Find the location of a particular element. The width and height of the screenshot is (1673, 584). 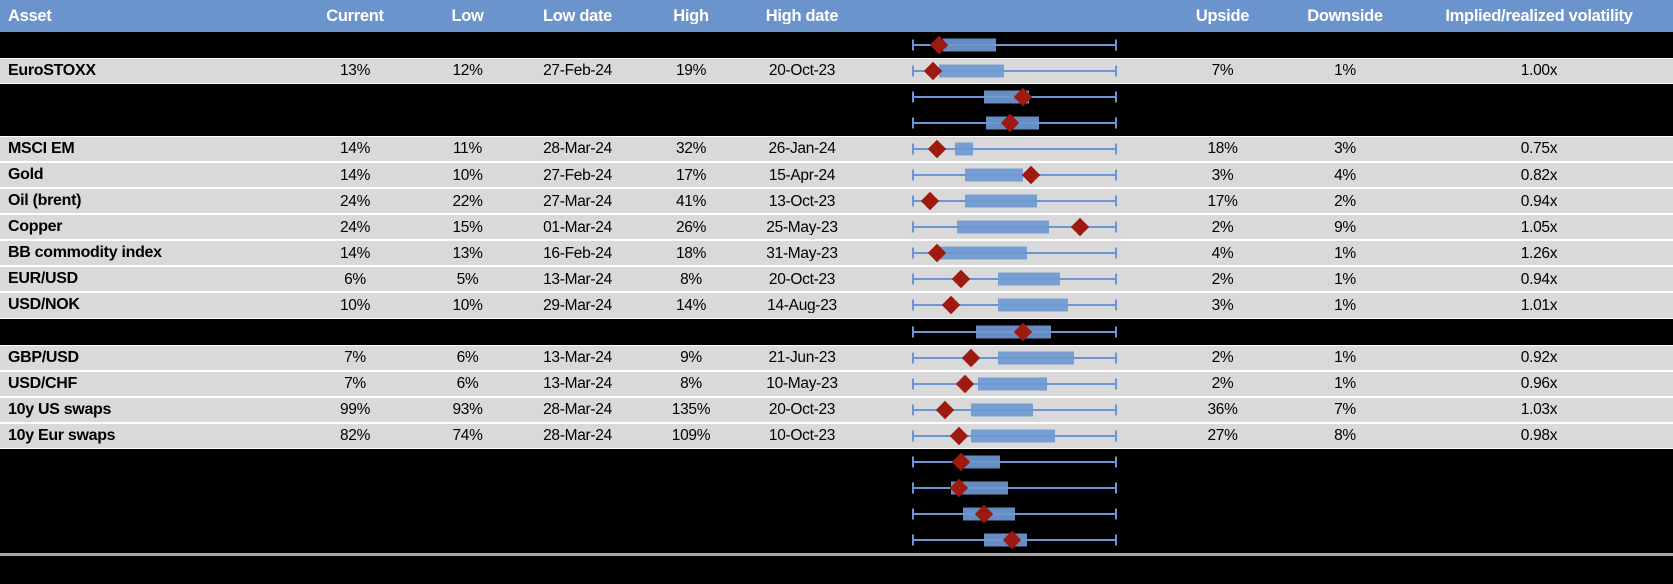

upside-cell: 3% is located at coordinates (1222, 305).